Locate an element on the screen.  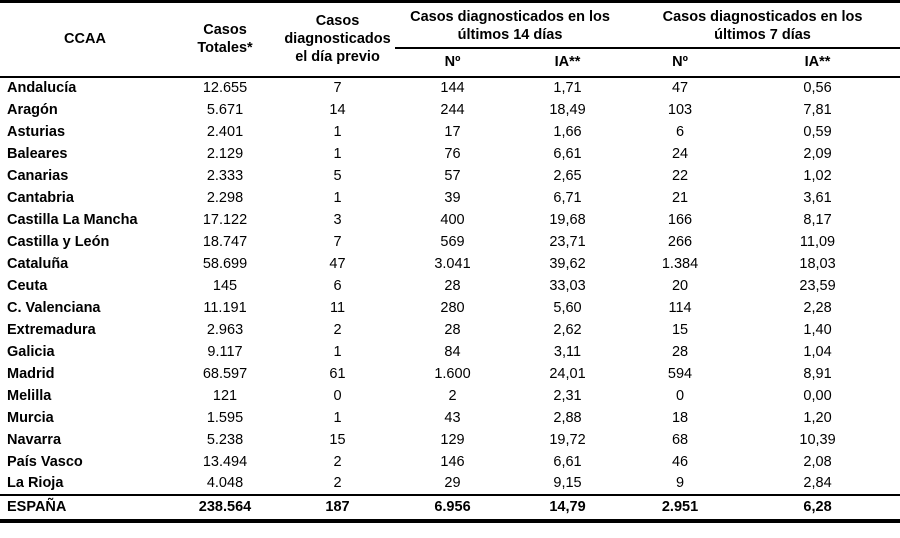
ccaa-name-cell: Cantabria is located at coordinates (40, 197).